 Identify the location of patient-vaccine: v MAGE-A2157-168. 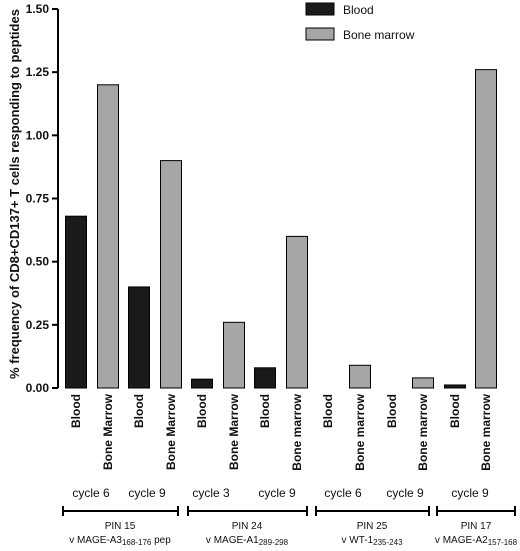
(476, 541).